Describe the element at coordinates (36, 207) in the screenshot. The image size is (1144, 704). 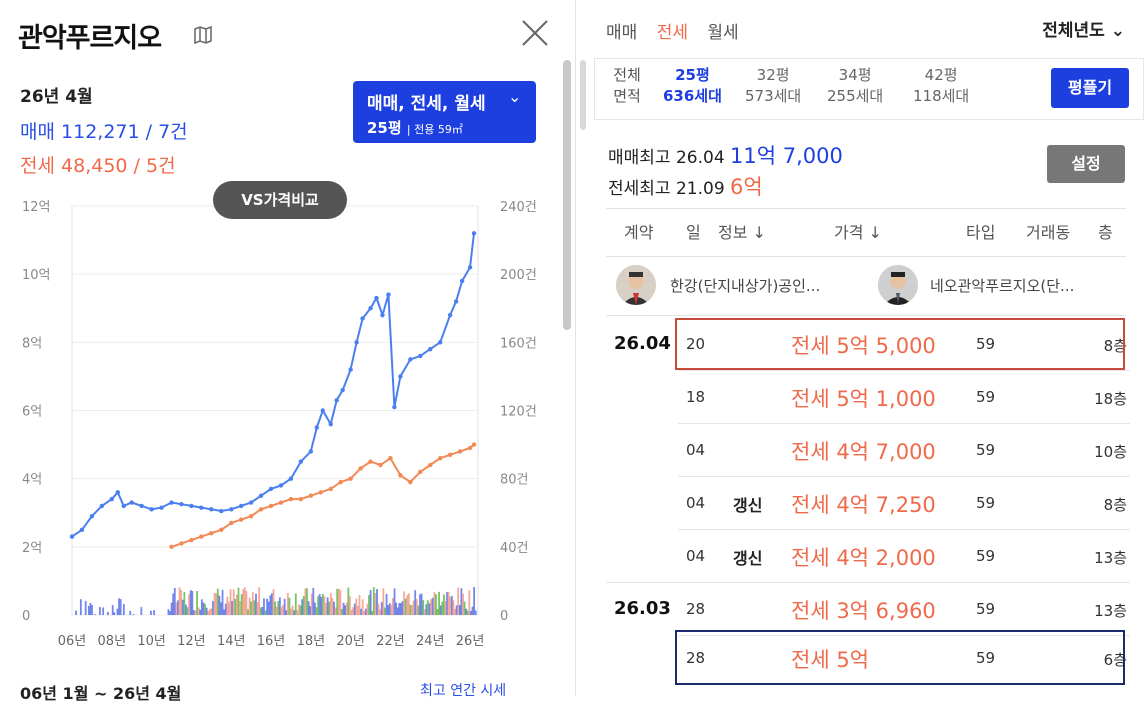
I see `y-left-tick: 12억` at that location.